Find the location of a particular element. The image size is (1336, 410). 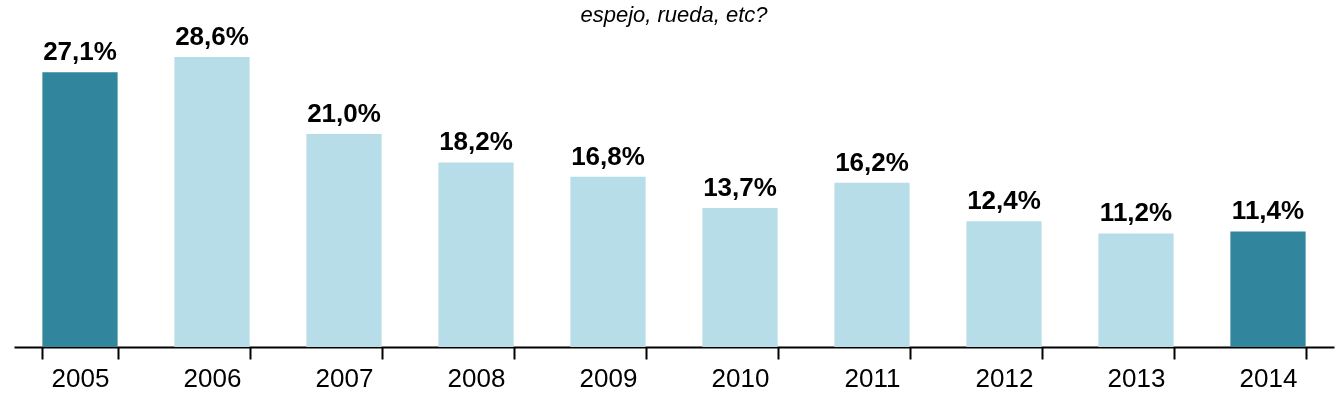

x-tick-label: 2010 is located at coordinates (740, 377).